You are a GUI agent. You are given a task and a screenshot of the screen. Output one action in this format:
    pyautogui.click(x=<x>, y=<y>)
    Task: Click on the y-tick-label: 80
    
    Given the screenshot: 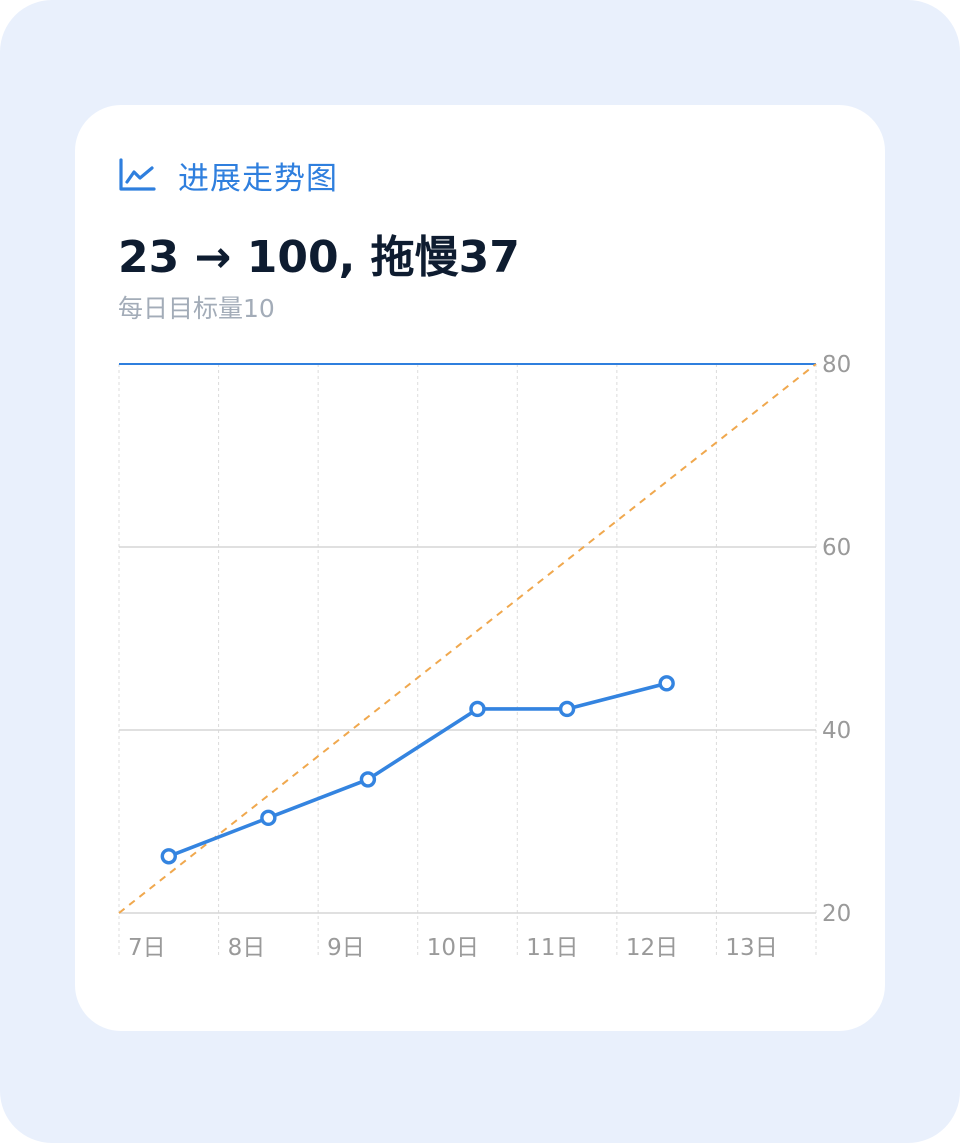 What is the action you would take?
    pyautogui.click(x=836, y=365)
    